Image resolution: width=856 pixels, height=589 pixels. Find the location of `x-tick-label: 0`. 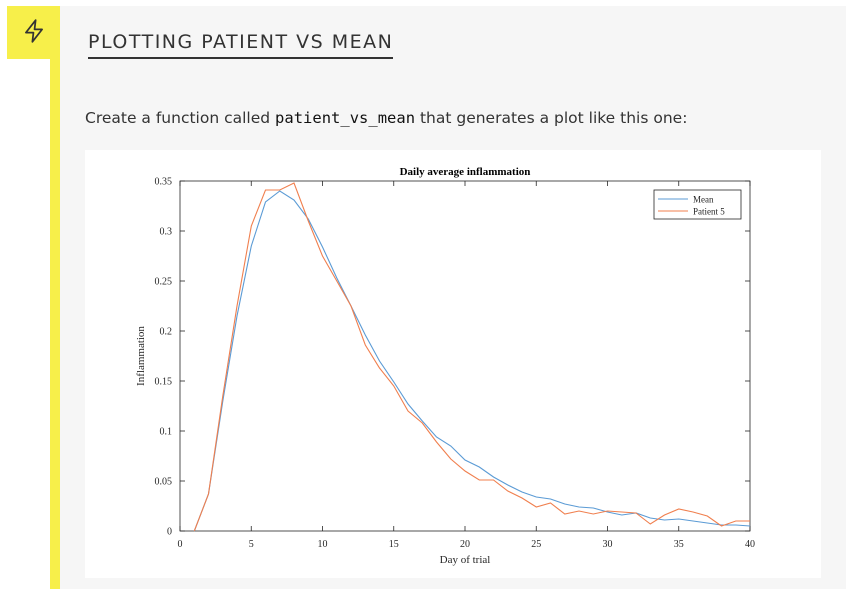

x-tick-label: 0 is located at coordinates (180, 544).